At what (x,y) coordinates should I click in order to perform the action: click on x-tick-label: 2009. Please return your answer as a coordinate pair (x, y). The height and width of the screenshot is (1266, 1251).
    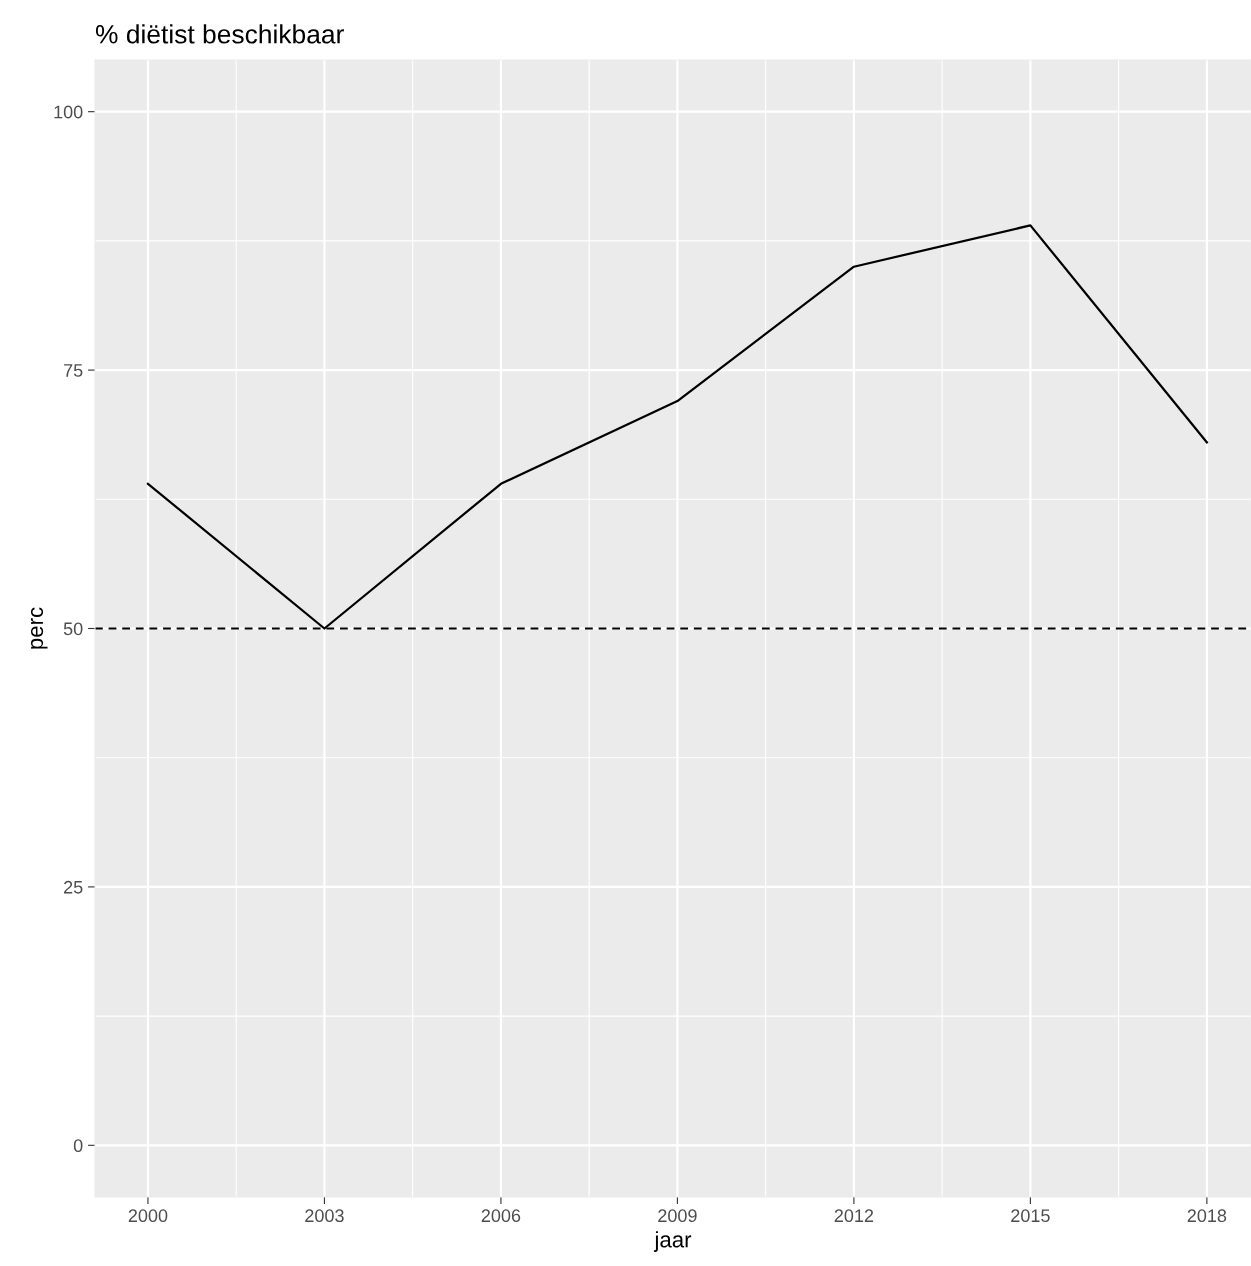
    Looking at the image, I should click on (677, 1216).